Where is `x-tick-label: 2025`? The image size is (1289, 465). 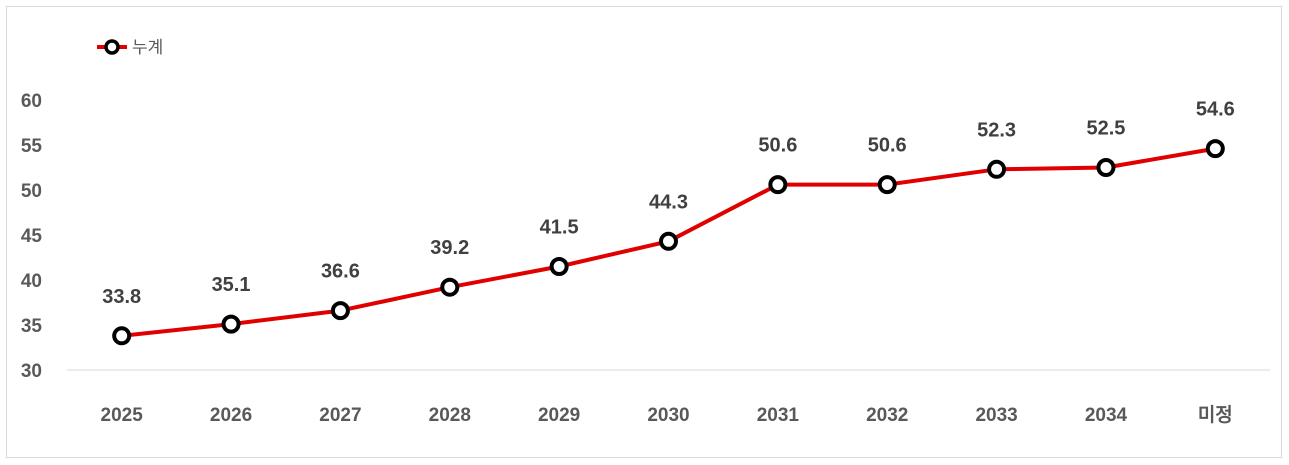 x-tick-label: 2025 is located at coordinates (122, 415).